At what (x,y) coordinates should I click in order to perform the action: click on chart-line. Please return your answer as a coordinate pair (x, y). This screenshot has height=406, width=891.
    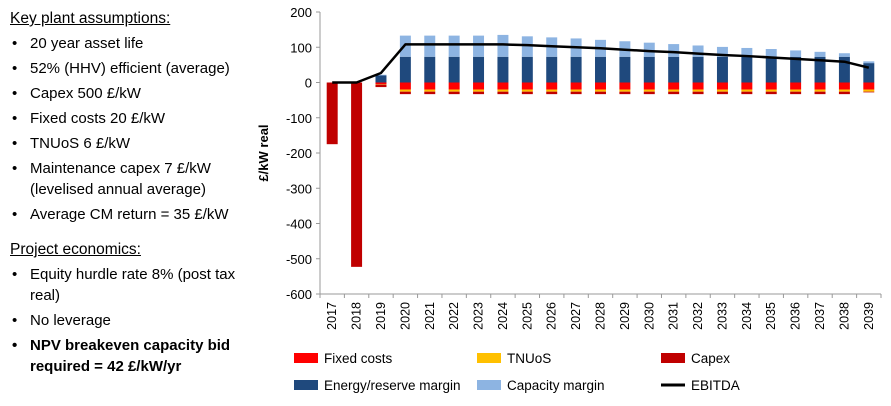
    Looking at the image, I should click on (601, 63).